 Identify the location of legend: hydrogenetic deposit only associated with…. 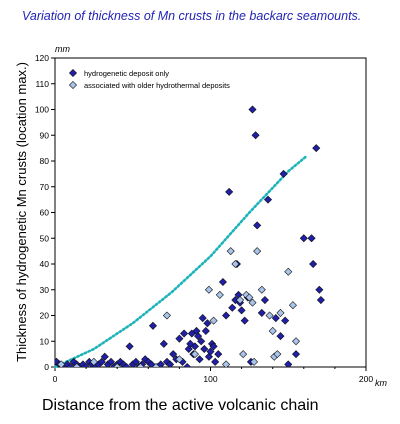
(149, 79).